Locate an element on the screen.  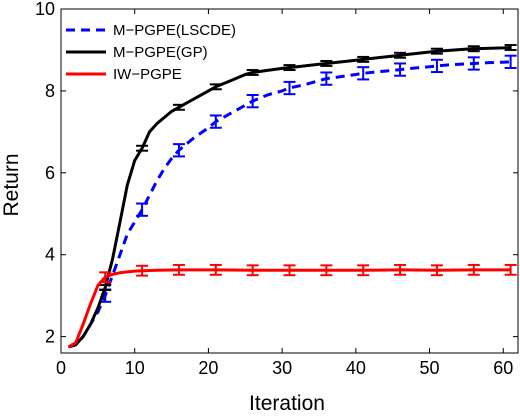
legend-label-3: IW−PGPE is located at coordinates (147, 74).